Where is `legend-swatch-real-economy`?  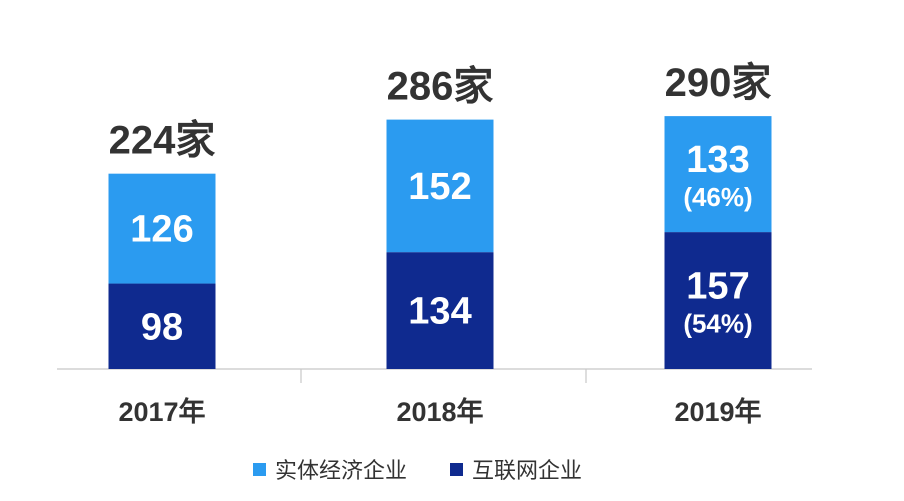
legend-swatch-real-economy is located at coordinates (259, 469).